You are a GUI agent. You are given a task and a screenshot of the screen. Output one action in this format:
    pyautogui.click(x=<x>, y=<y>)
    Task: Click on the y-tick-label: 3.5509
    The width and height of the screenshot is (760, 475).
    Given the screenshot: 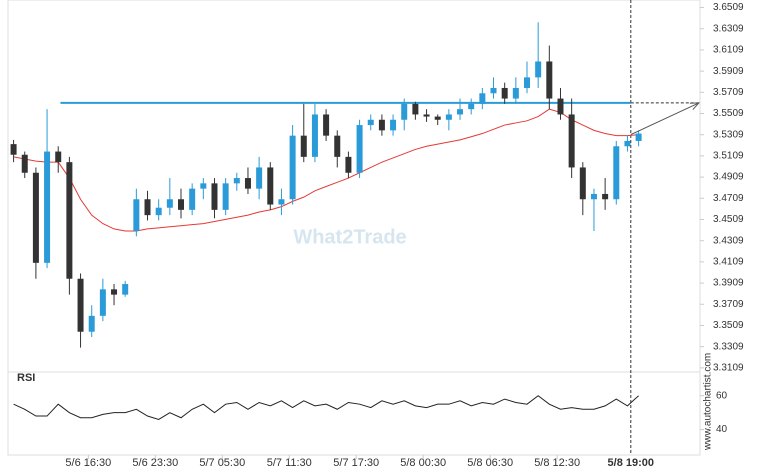 What is the action you would take?
    pyautogui.click(x=728, y=113)
    